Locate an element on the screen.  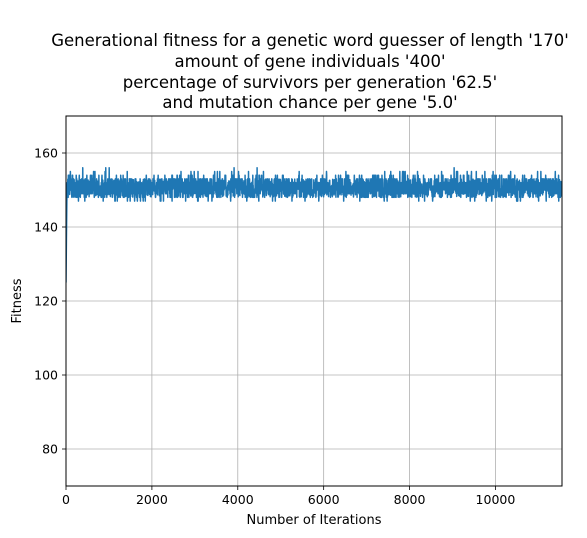
title-line-4: and mutation chance per gene '5.0' is located at coordinates (309, 102).